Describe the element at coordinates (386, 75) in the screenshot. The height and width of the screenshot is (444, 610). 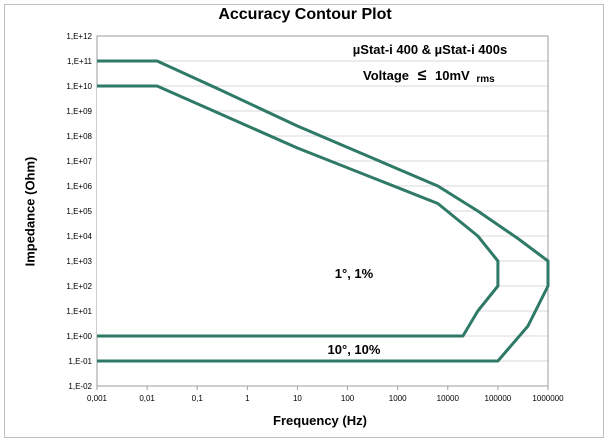
I see `voltage-prefix: Voltage` at that location.